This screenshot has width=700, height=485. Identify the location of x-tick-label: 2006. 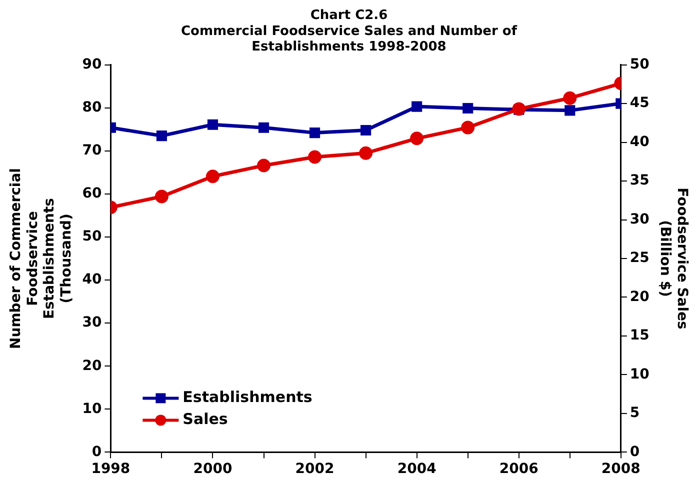
(518, 469).